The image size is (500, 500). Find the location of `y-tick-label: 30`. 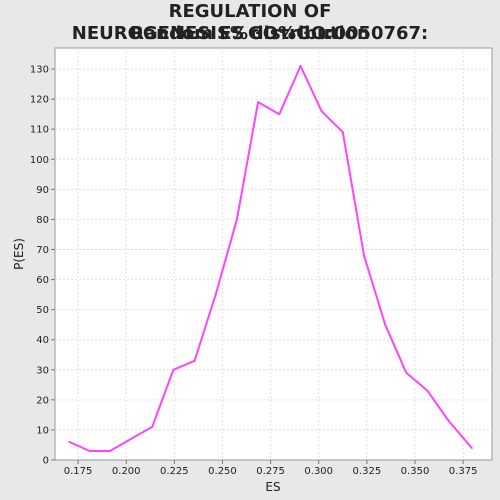

y-tick-label: 30 is located at coordinates (42, 370).